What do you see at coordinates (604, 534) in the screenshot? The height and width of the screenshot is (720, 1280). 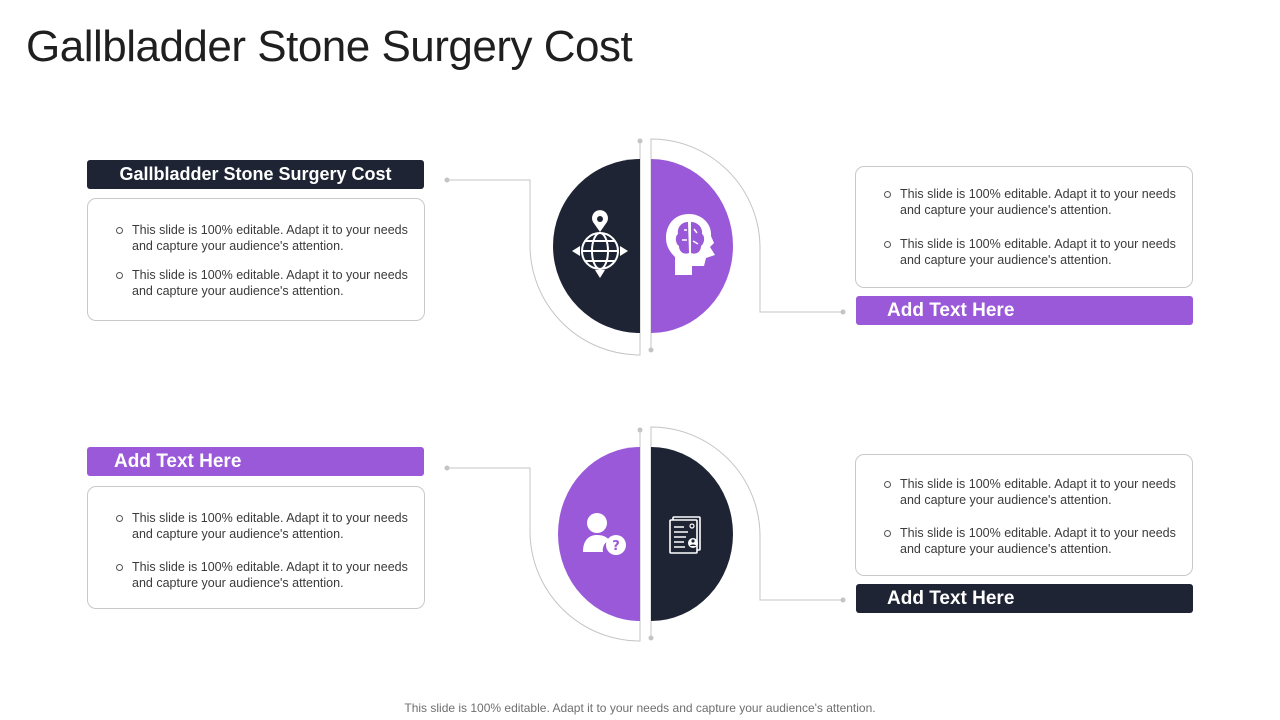 I see `user-question-icon: ?` at bounding box center [604, 534].